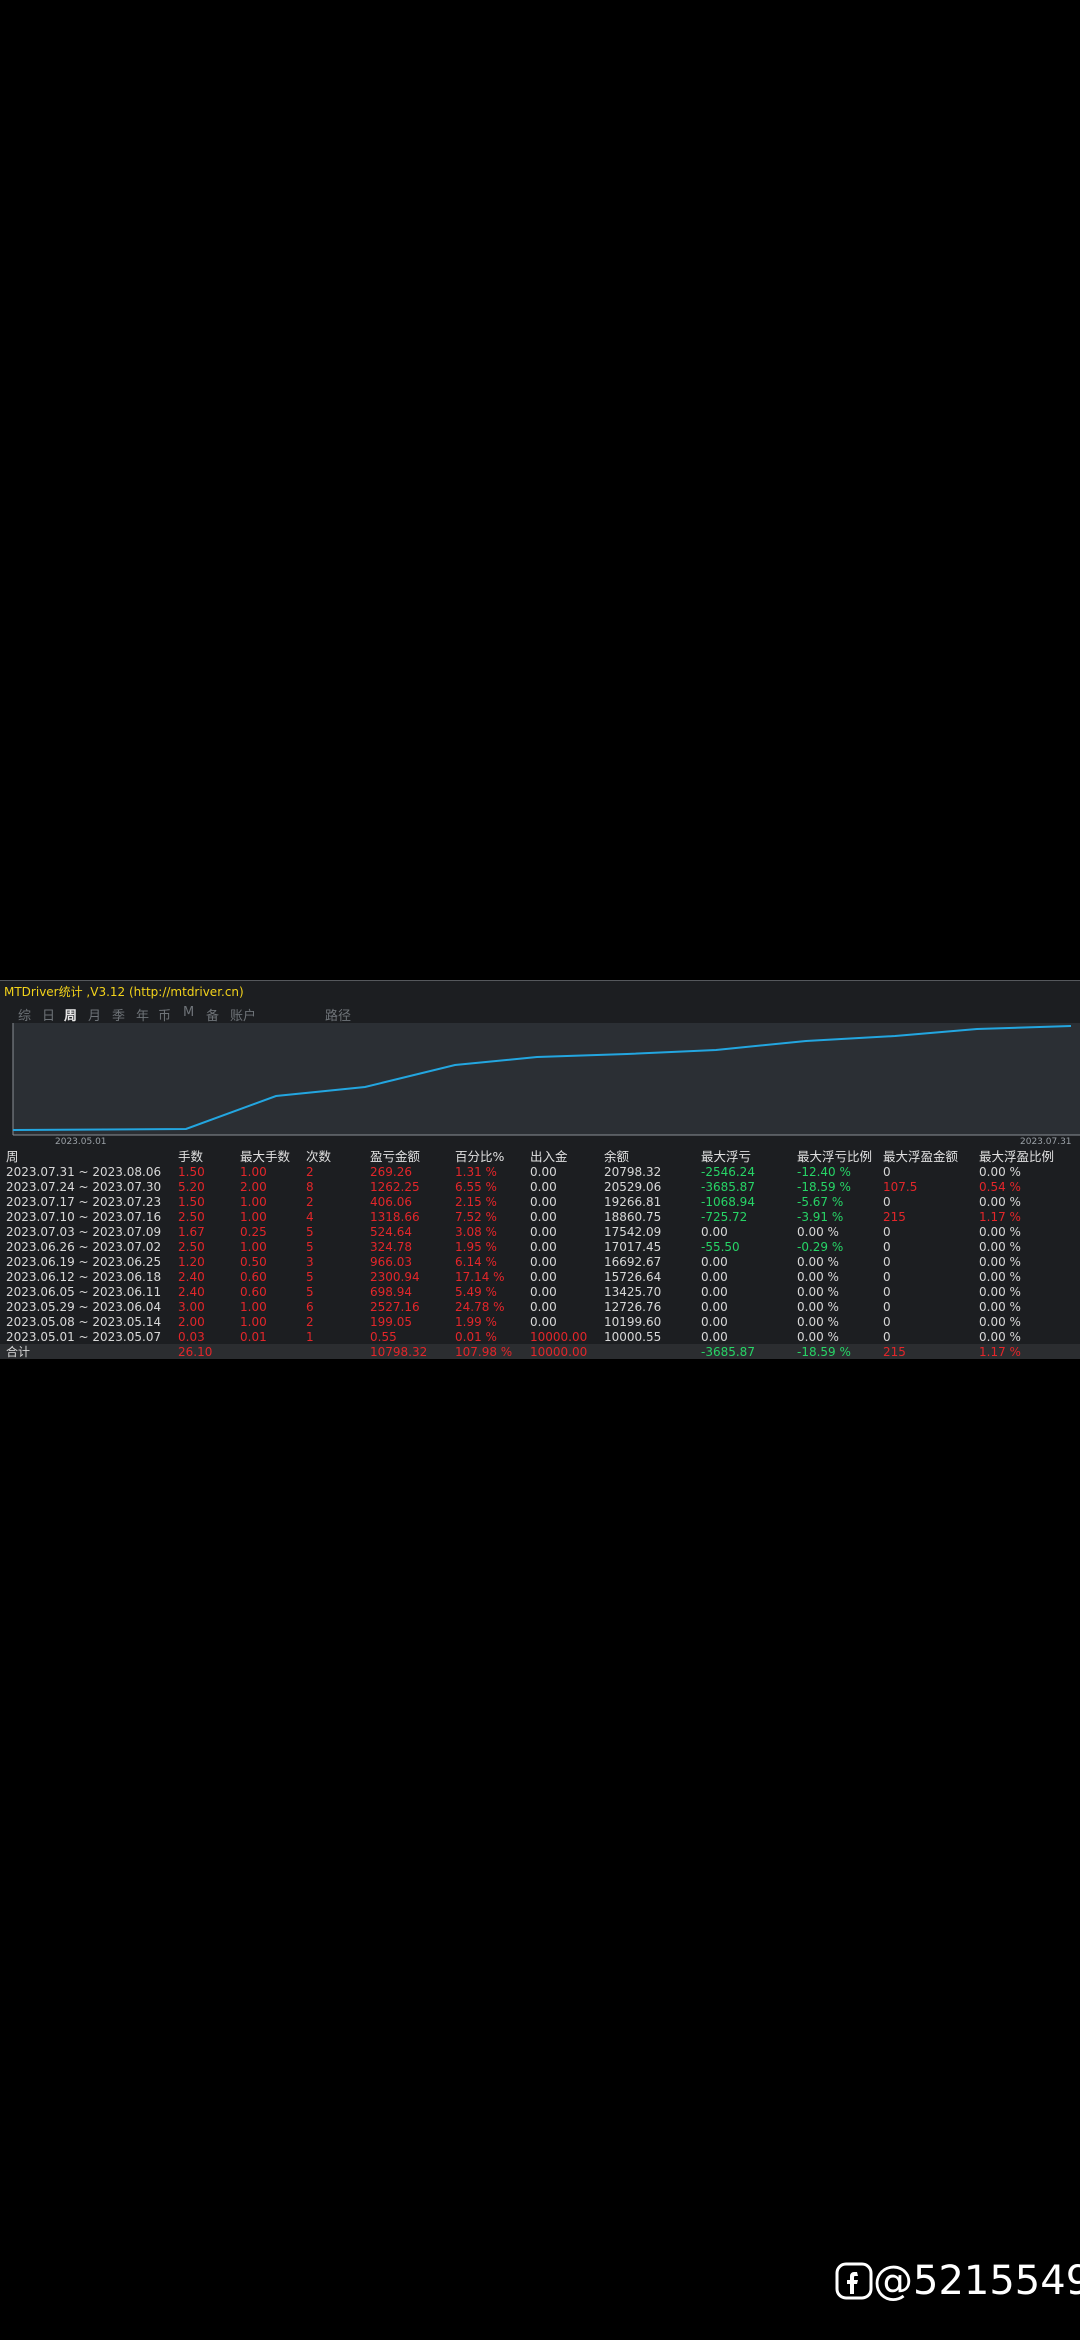  I want to click on table-cell: 2.50, so click(191, 1217).